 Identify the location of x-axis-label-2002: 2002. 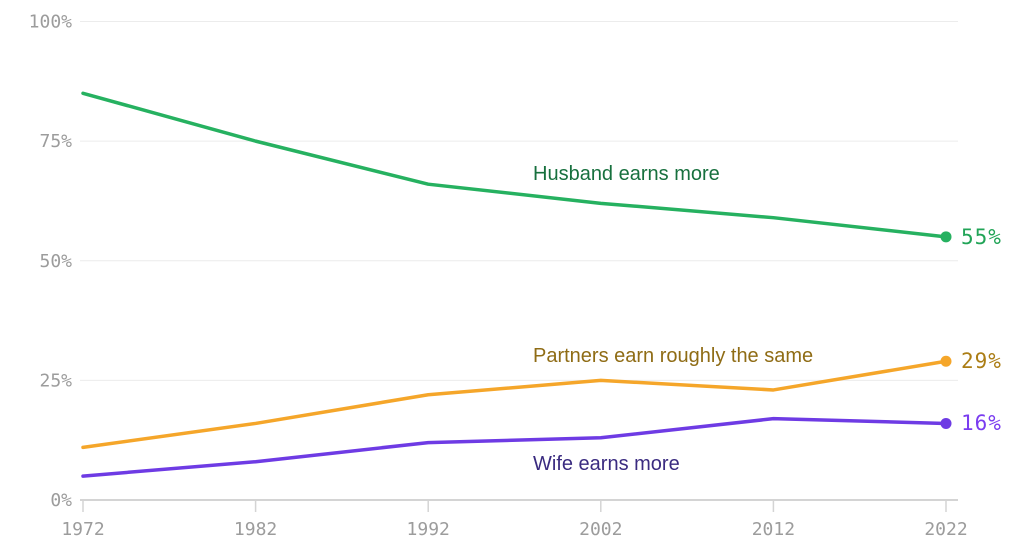
(600, 529).